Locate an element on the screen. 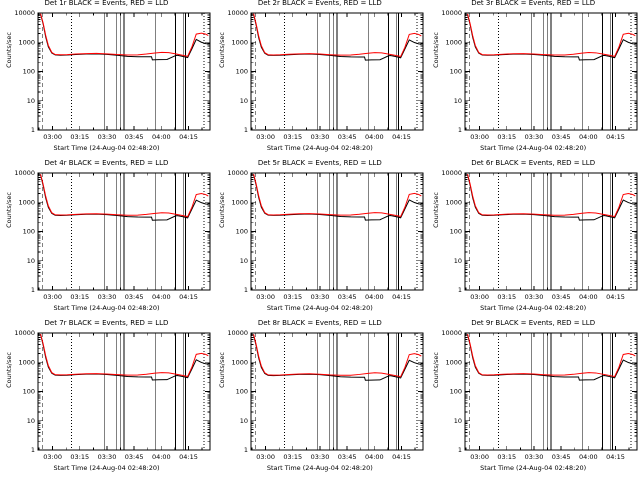  panel-title: Det 7r BLACK = Events, RED = LLD is located at coordinates (106, 323).